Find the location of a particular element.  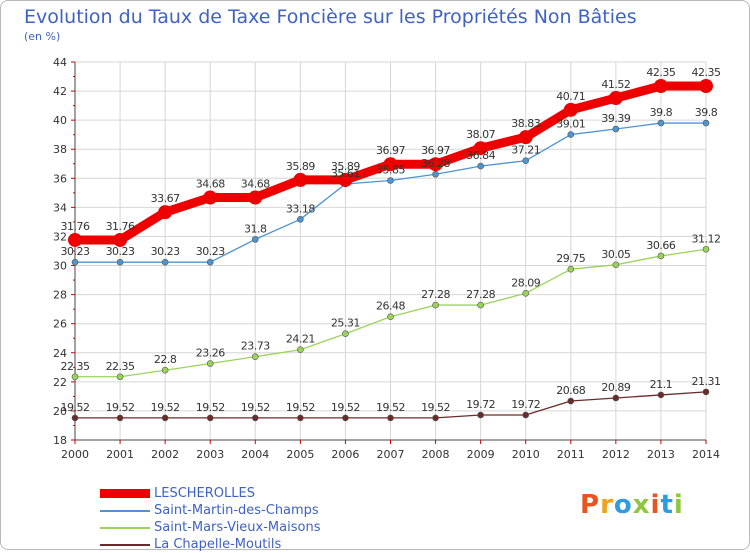

data-label: 22.8 is located at coordinates (165, 359).